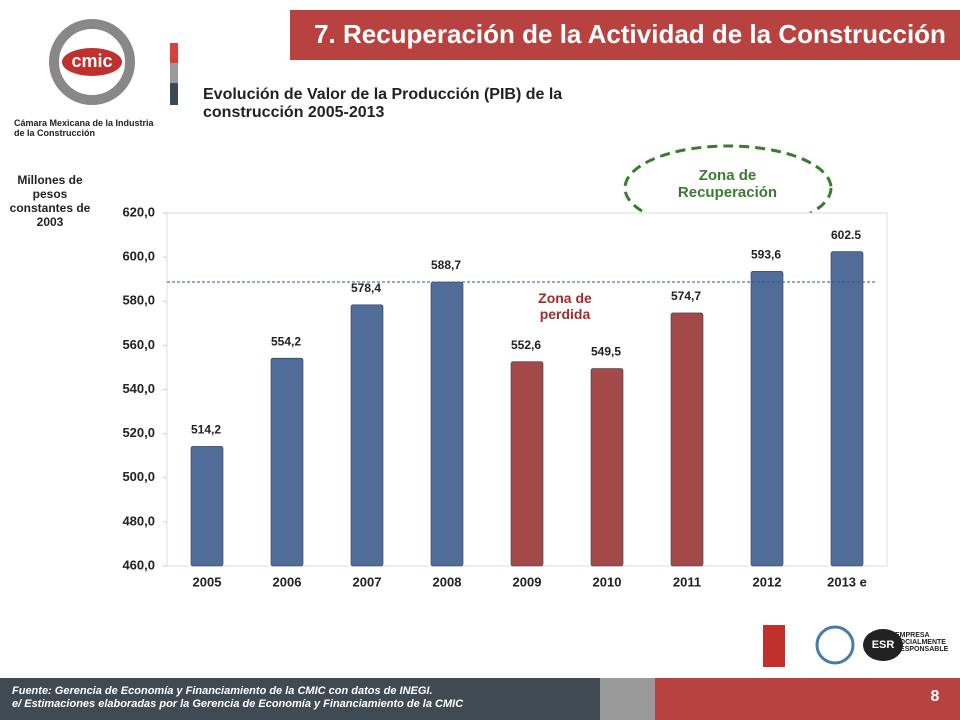 This screenshot has height=720, width=960. Describe the element at coordinates (138, 476) in the screenshot. I see `y-tick-label: 500,0` at that location.